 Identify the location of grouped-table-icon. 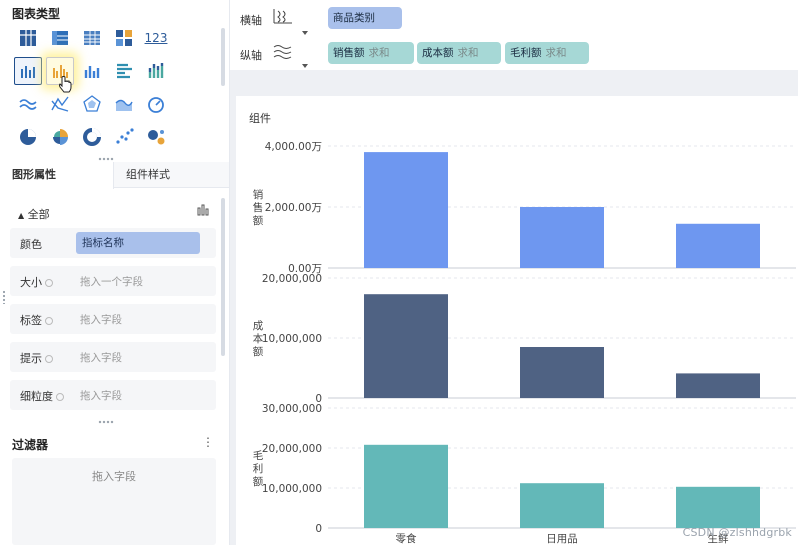
(60, 38).